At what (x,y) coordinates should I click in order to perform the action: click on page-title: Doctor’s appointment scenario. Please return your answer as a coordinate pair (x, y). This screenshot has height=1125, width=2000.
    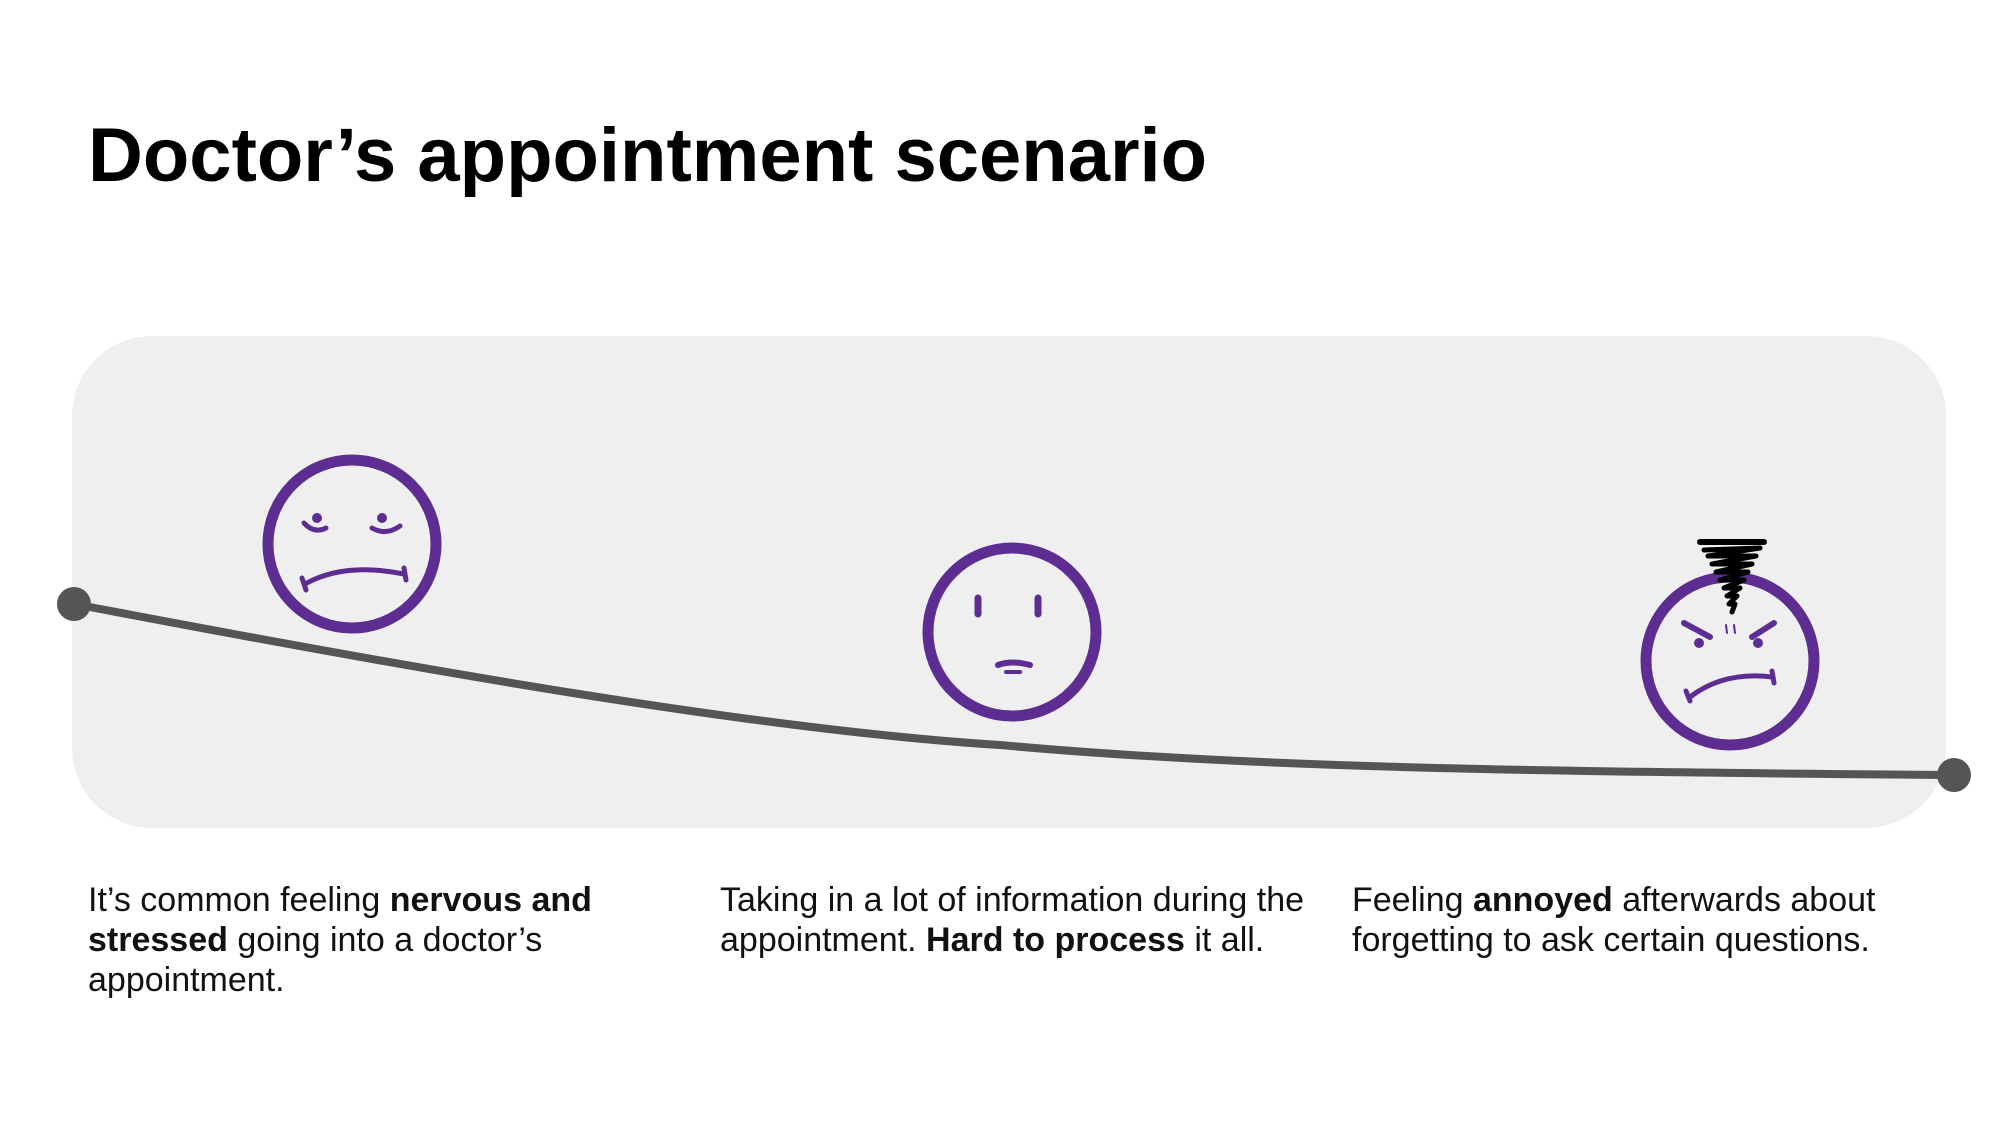
    Looking at the image, I should click on (648, 155).